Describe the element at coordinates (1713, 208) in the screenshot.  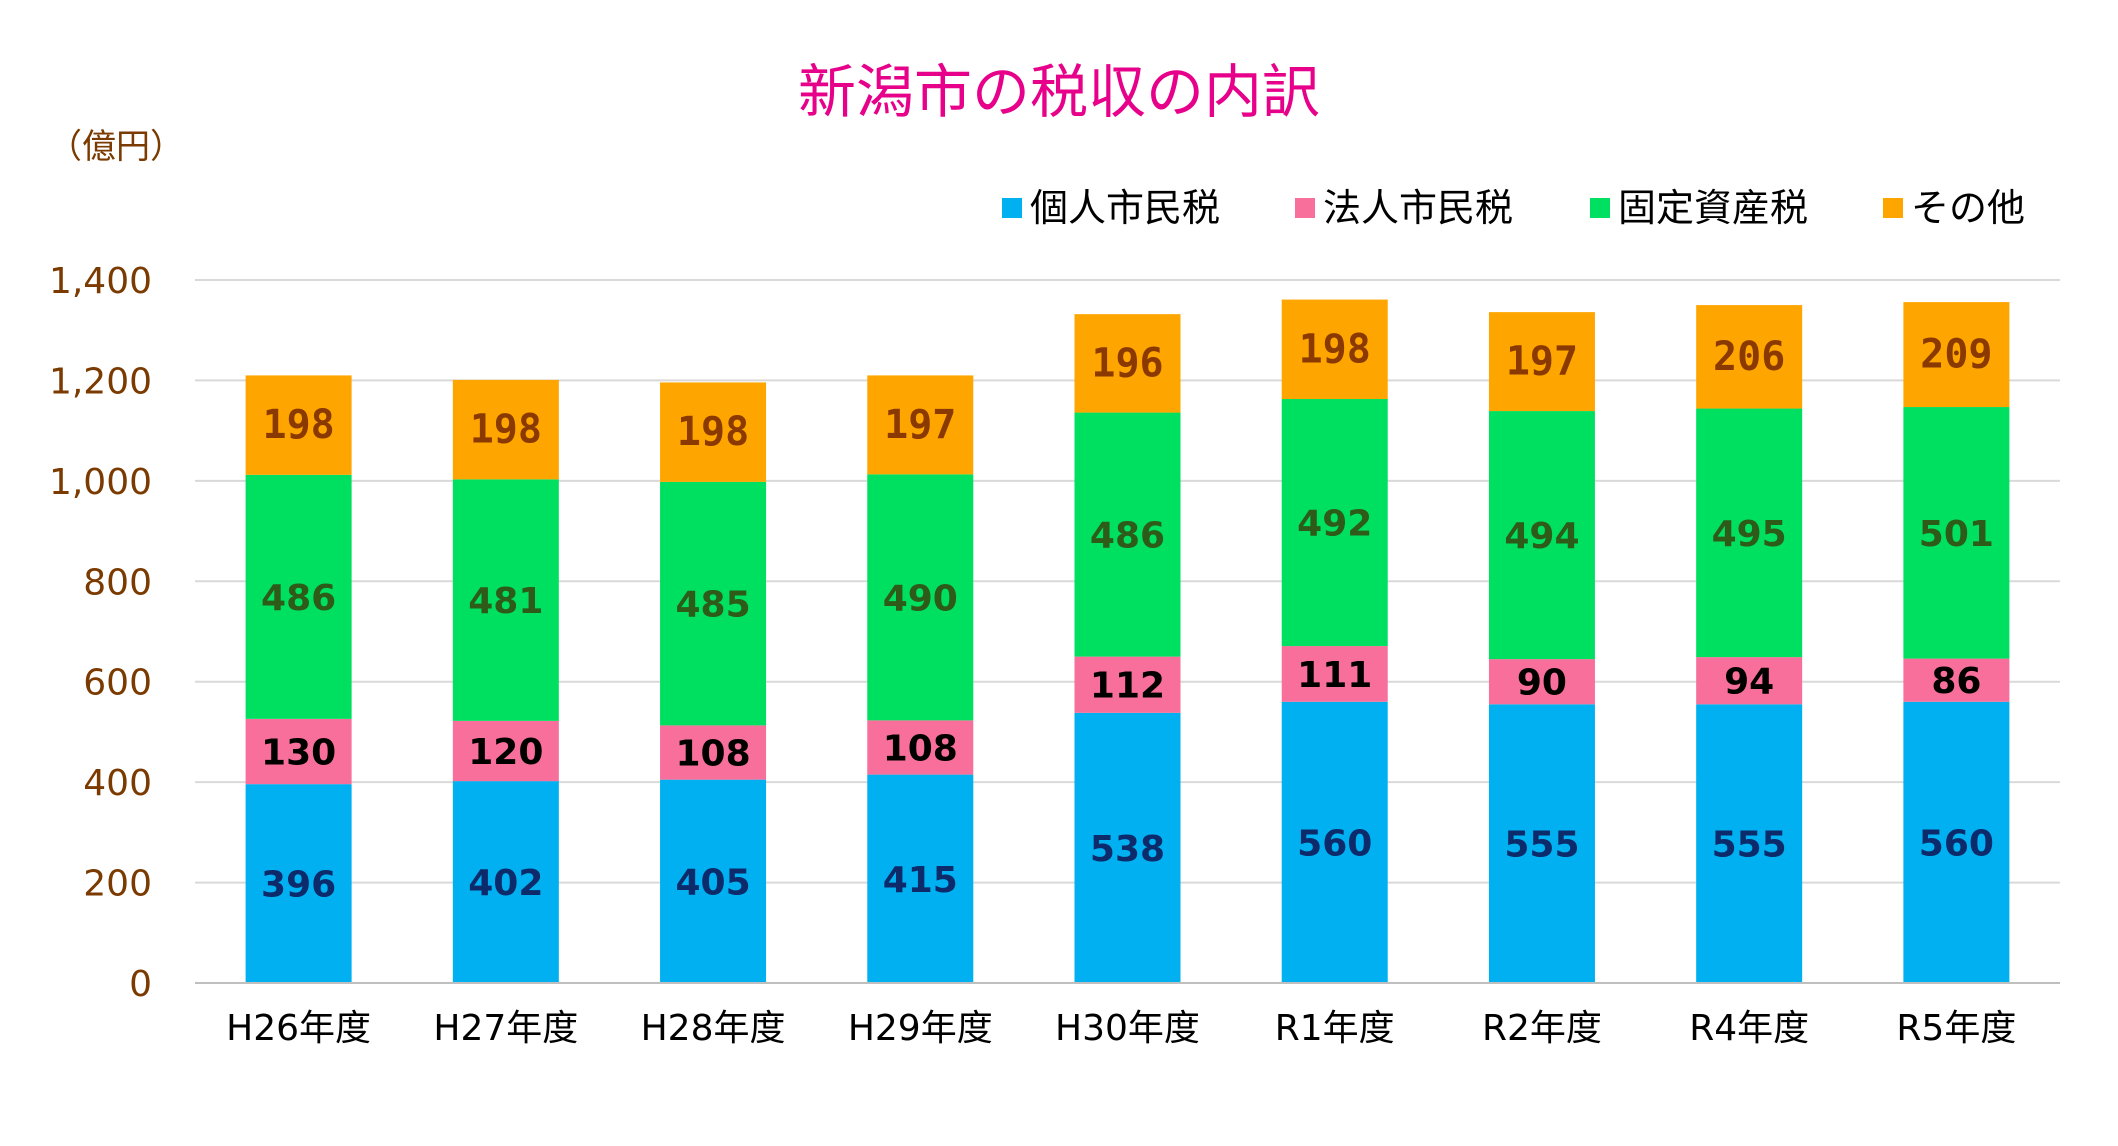
I see `legend-label: 固定資産税` at that location.